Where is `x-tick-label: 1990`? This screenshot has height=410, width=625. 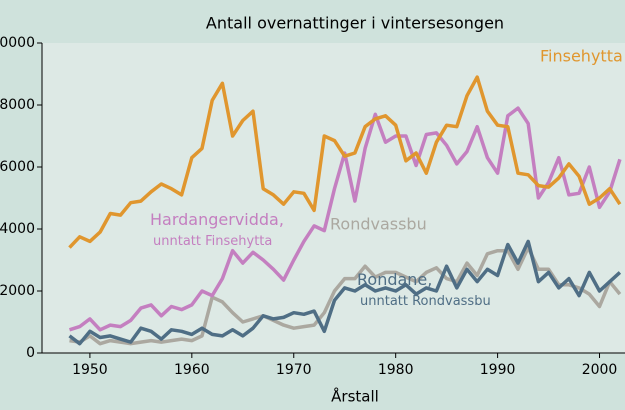
x-tick-label: 1990 is located at coordinates (498, 370).